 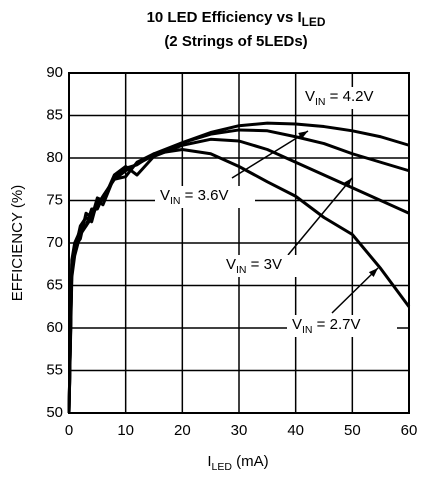 What do you see at coordinates (54, 157) in the screenshot?
I see `y-tick-label: 80` at bounding box center [54, 157].